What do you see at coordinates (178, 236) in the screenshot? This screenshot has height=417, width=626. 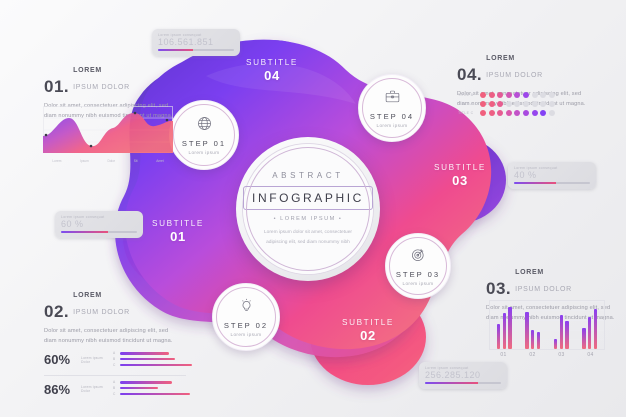 I see `subtitle-01-number: 01` at bounding box center [178, 236].